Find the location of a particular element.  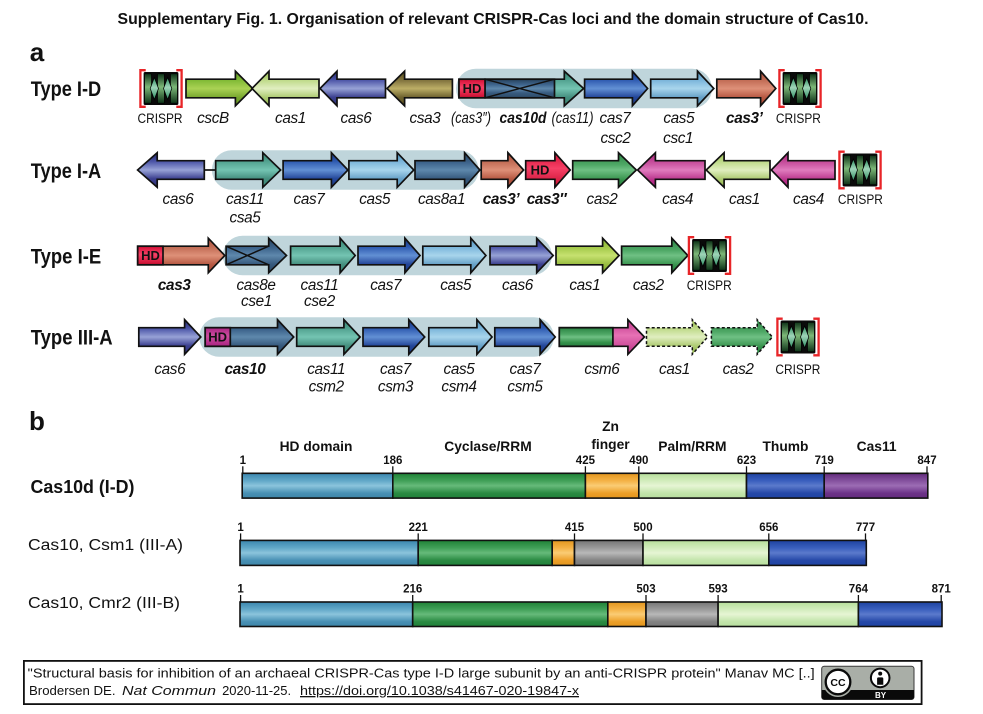

svg-text: csm5 is located at coordinates (525, 387).